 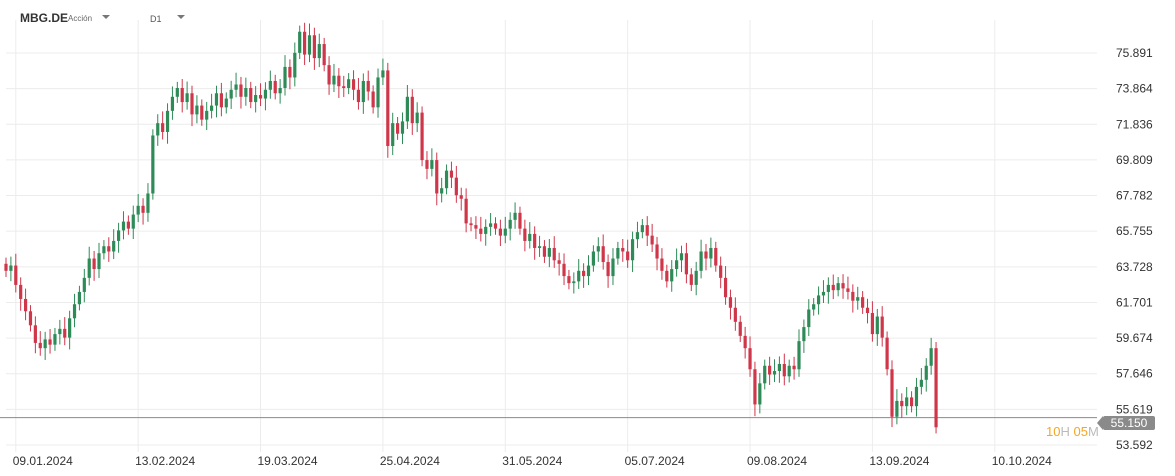 What do you see at coordinates (181, 17) in the screenshot?
I see `timeframe-dropdown-chevron-icon` at bounding box center [181, 17].